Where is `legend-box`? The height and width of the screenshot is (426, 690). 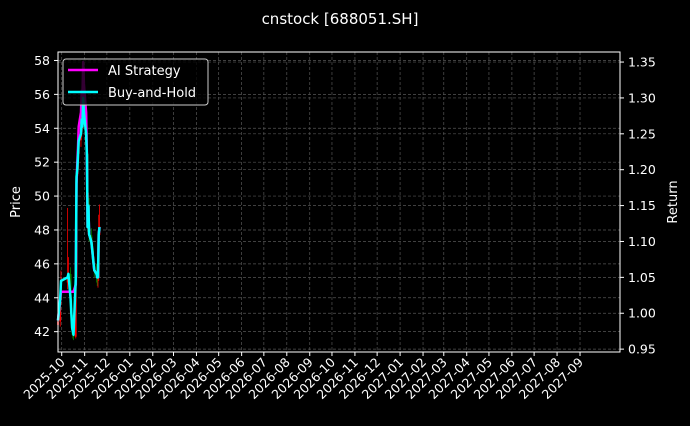
legend-box is located at coordinates (135, 82).